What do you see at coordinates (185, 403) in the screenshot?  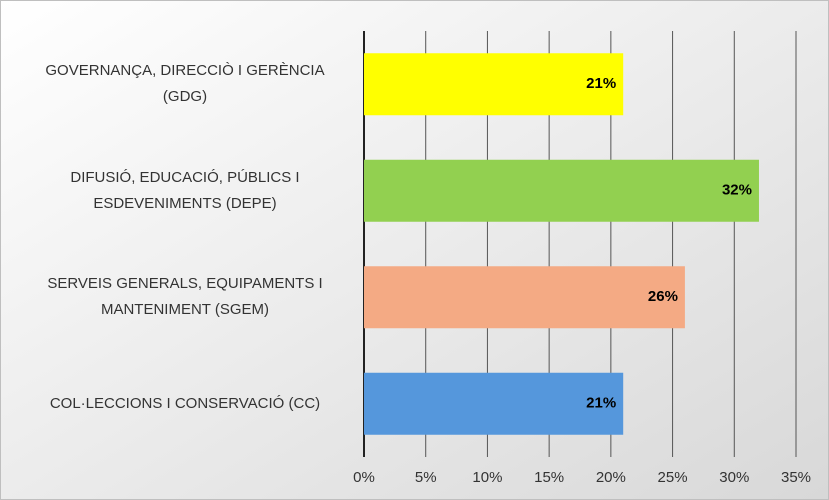 I see `y-tick-label: COL·LECCIONS I CONSERVACIÓ (CC)` at bounding box center [185, 403].